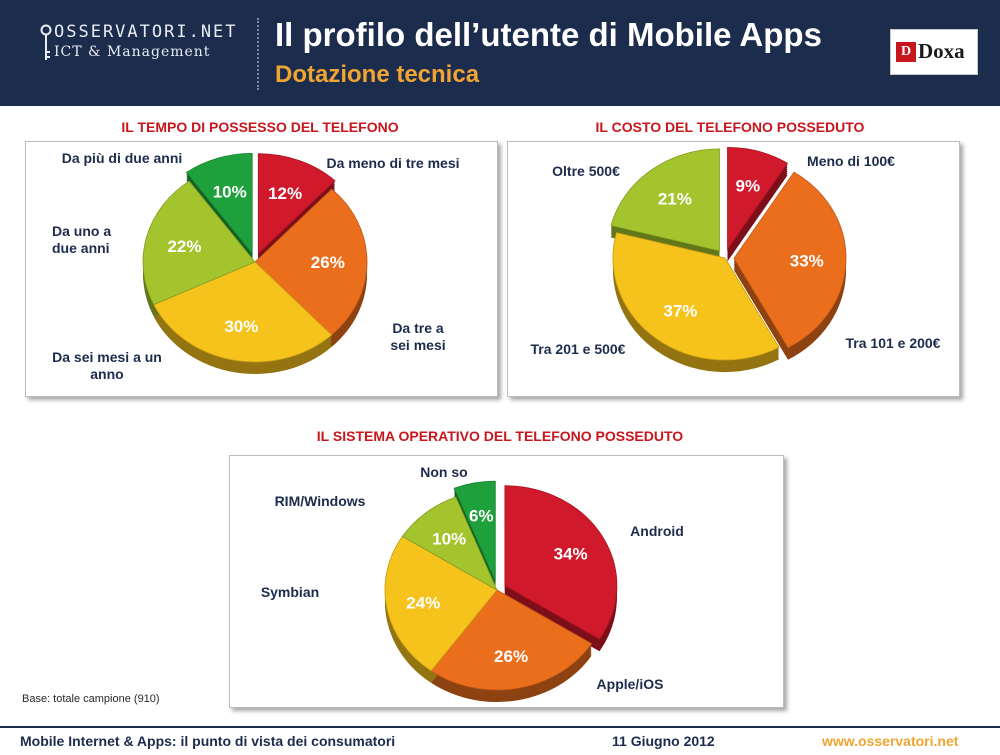 The width and height of the screenshot is (1000, 755). Describe the element at coordinates (906, 52) in the screenshot. I see `doxa-mark-icon: D` at that location.